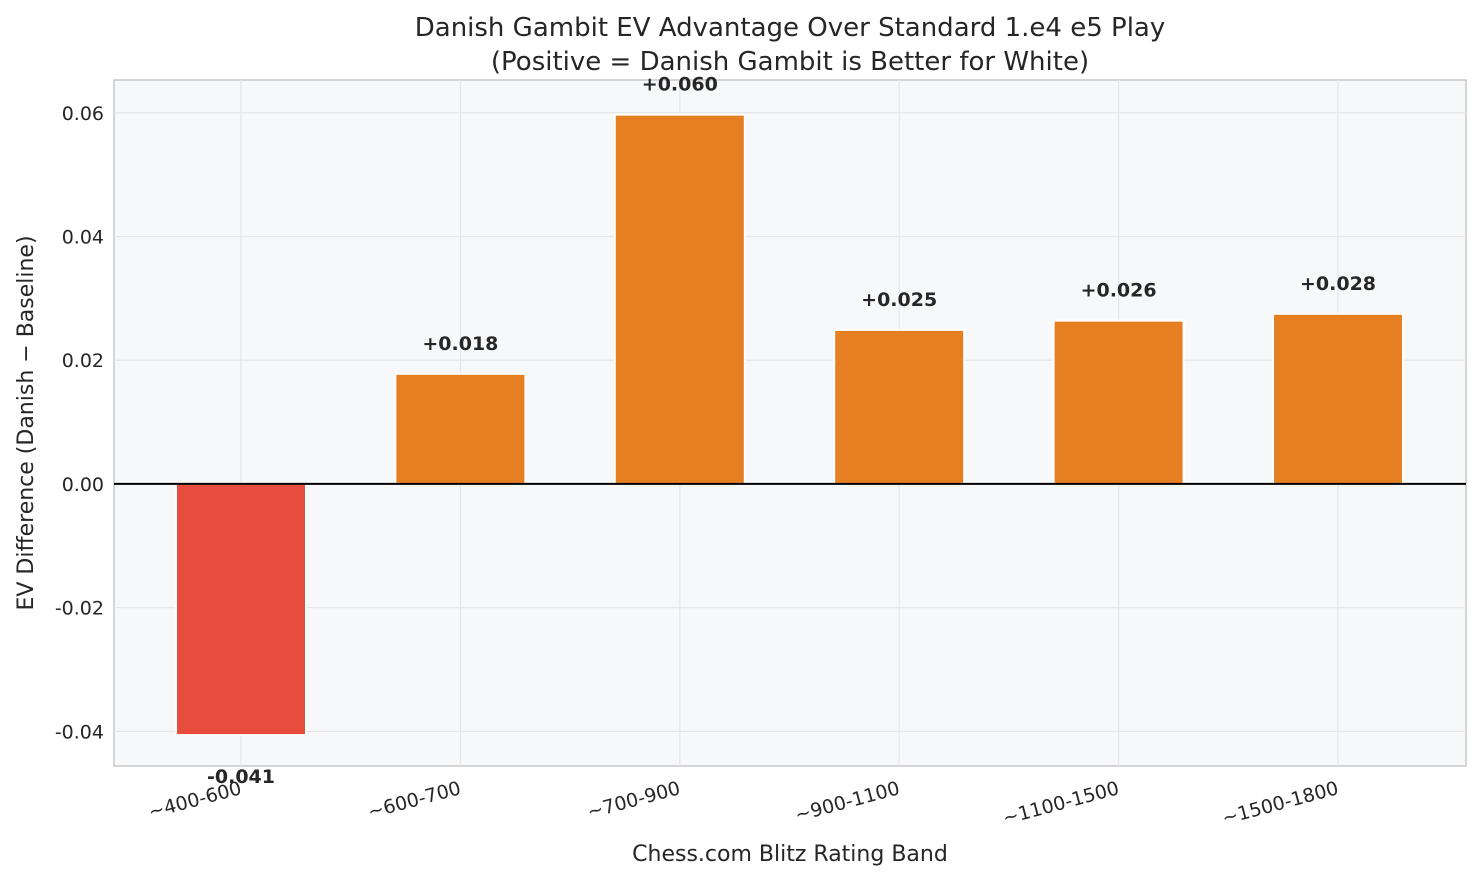 The image size is (1480, 880). What do you see at coordinates (1119, 291) in the screenshot?
I see `value-label: +0.026` at bounding box center [1119, 291].